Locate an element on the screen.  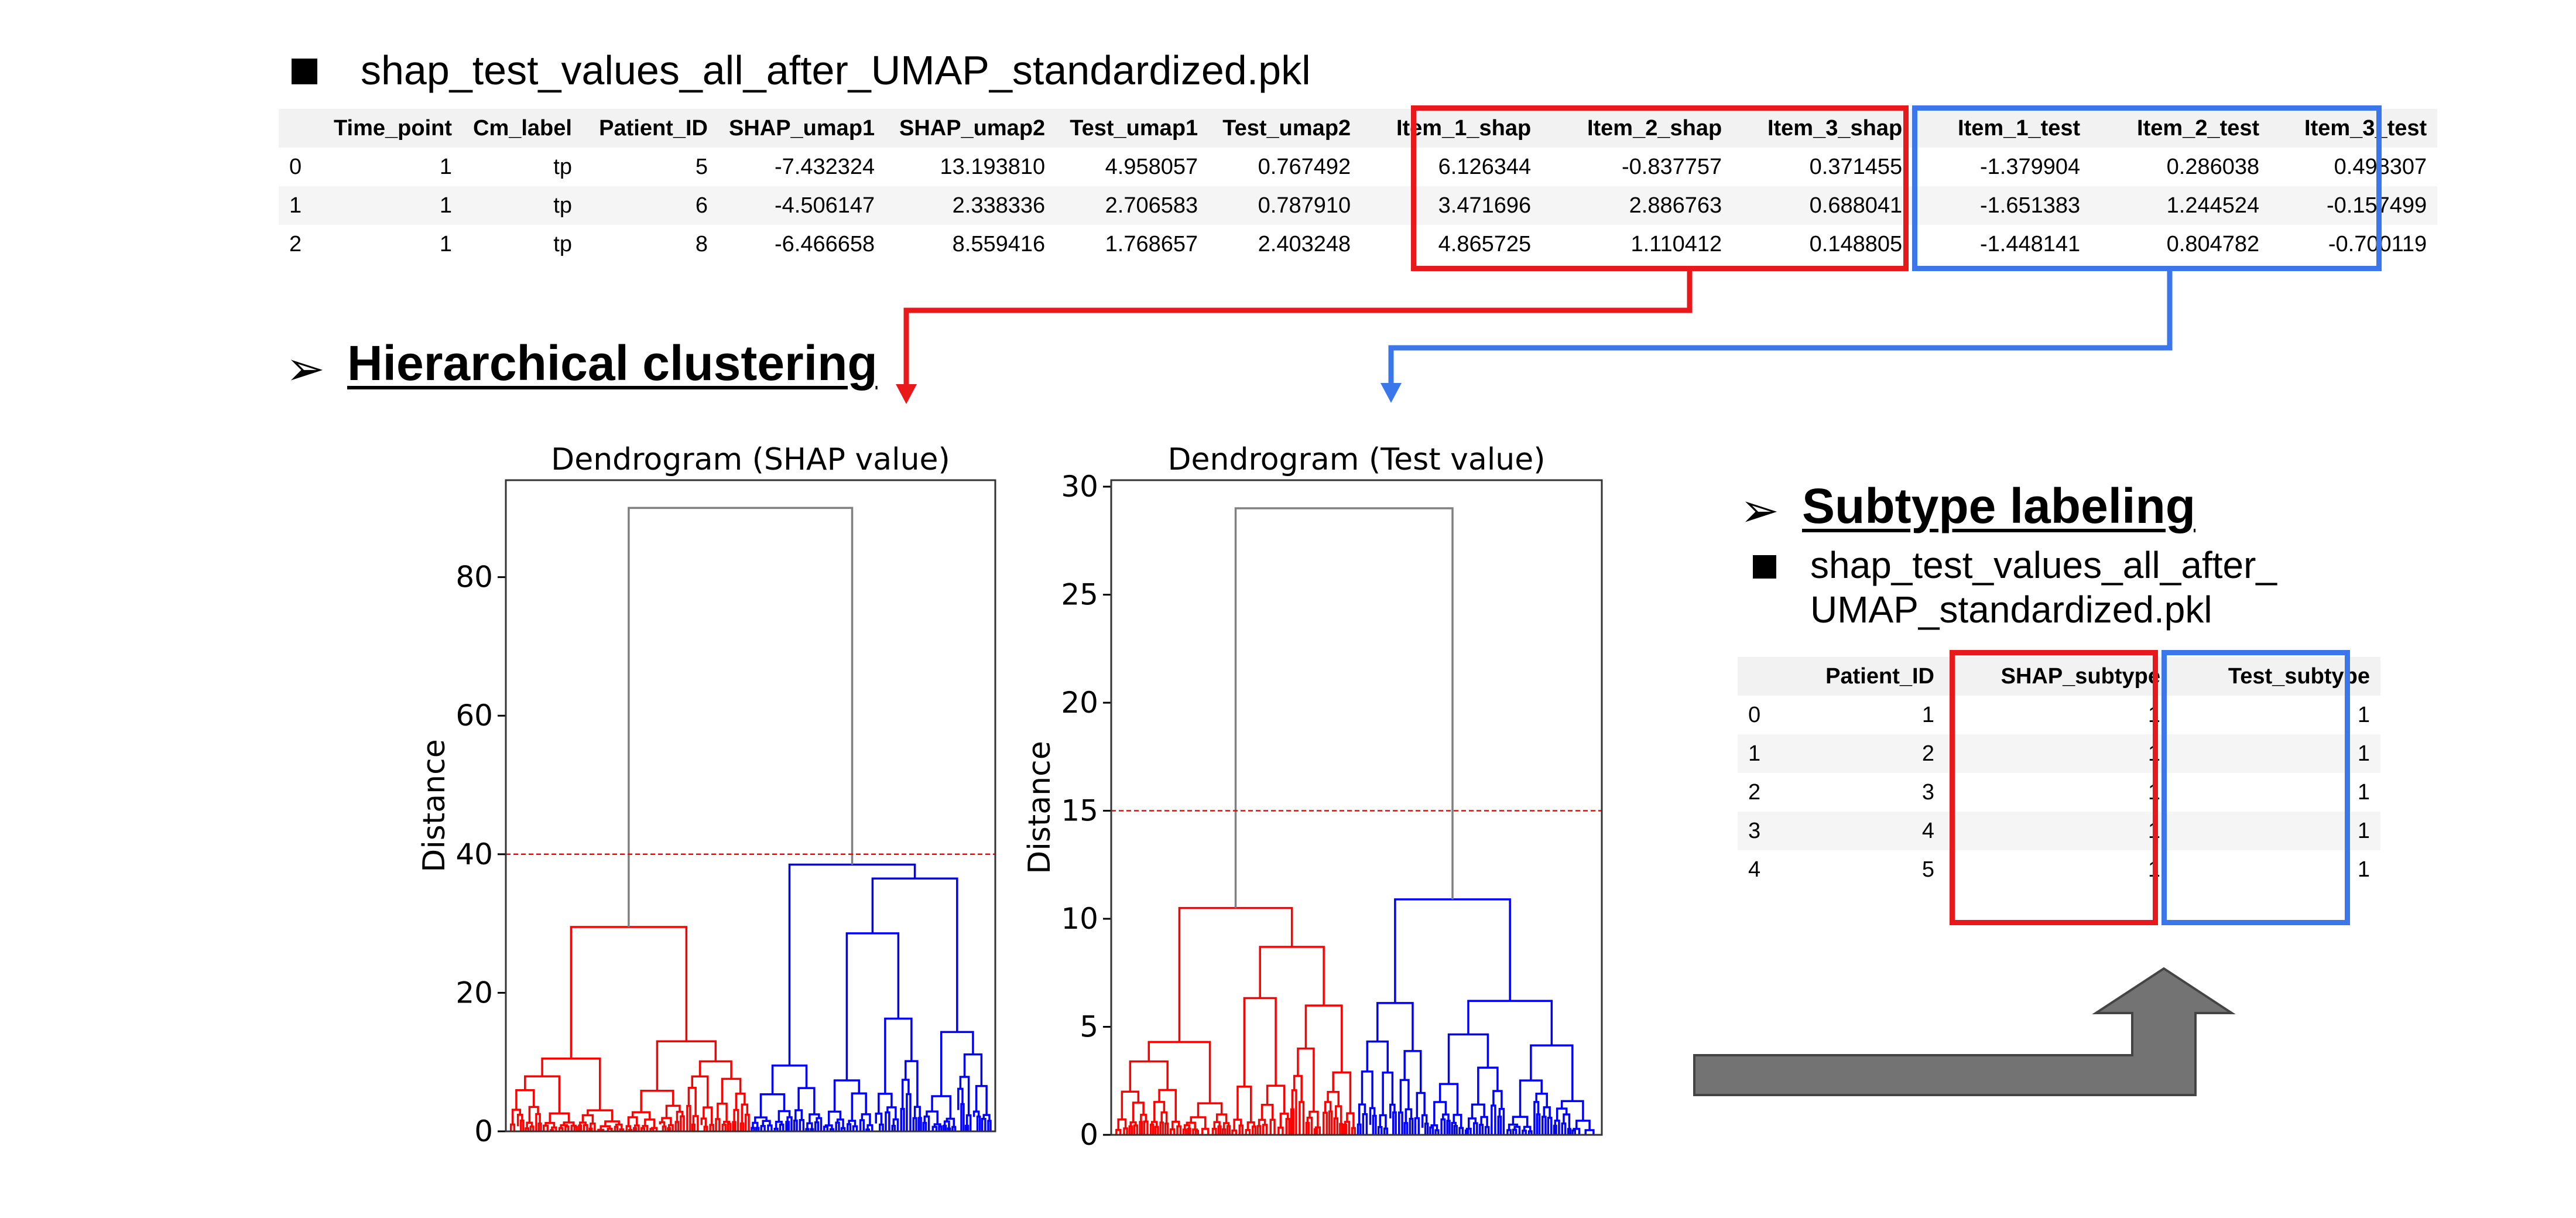
column-header: Time_point is located at coordinates (393, 128).